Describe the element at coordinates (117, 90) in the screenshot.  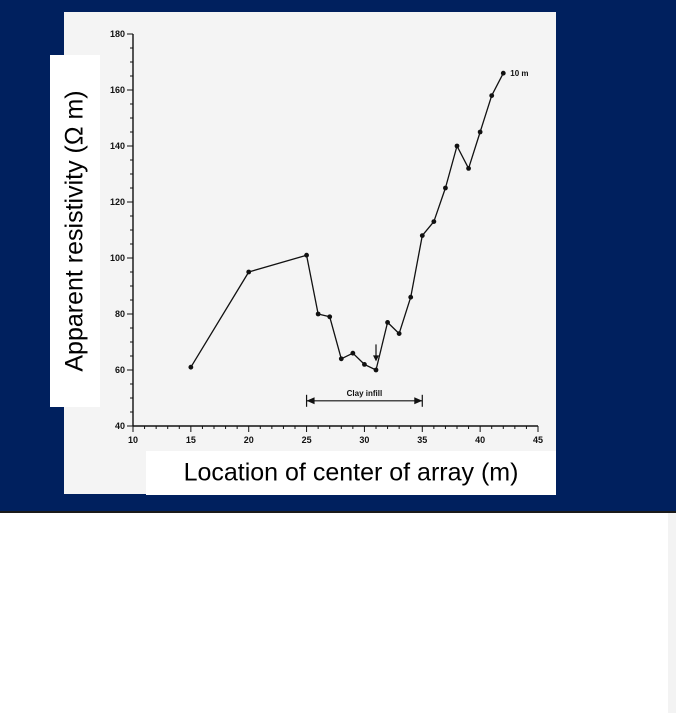
I see `y-tick-label: 160` at that location.